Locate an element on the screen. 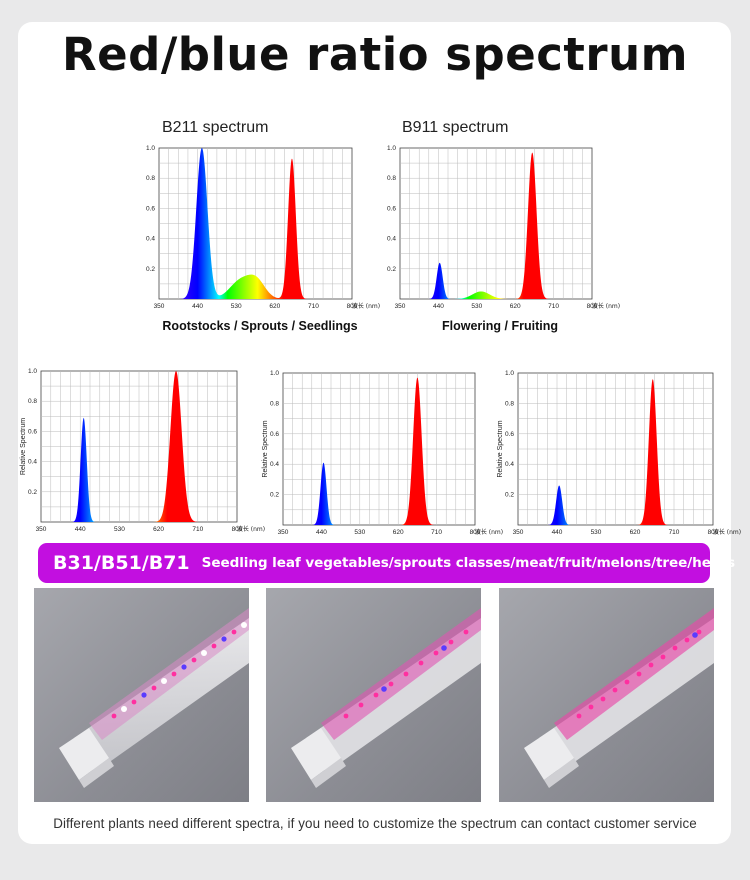 The width and height of the screenshot is (750, 880). b911-spectrum-label: B911 spectrum is located at coordinates (455, 127).